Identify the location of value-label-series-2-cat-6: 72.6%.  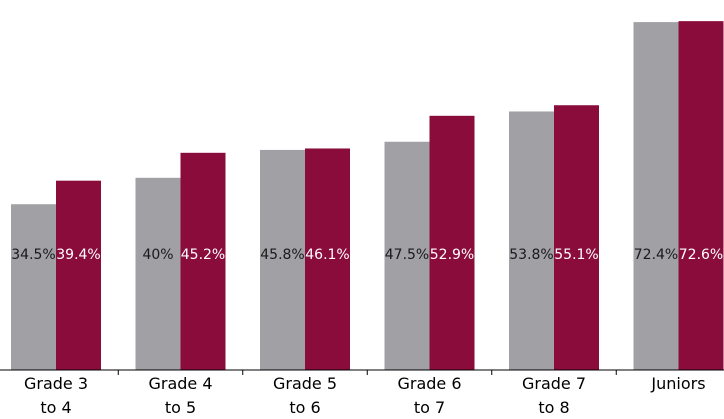
(701, 255).